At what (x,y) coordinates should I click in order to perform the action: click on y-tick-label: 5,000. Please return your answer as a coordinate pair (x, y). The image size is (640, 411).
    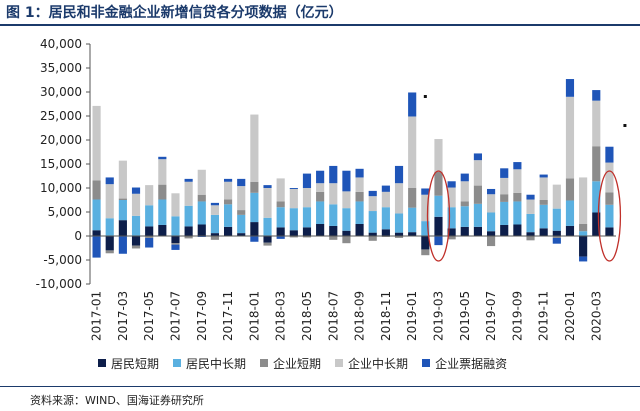
    Looking at the image, I should click on (65, 212).